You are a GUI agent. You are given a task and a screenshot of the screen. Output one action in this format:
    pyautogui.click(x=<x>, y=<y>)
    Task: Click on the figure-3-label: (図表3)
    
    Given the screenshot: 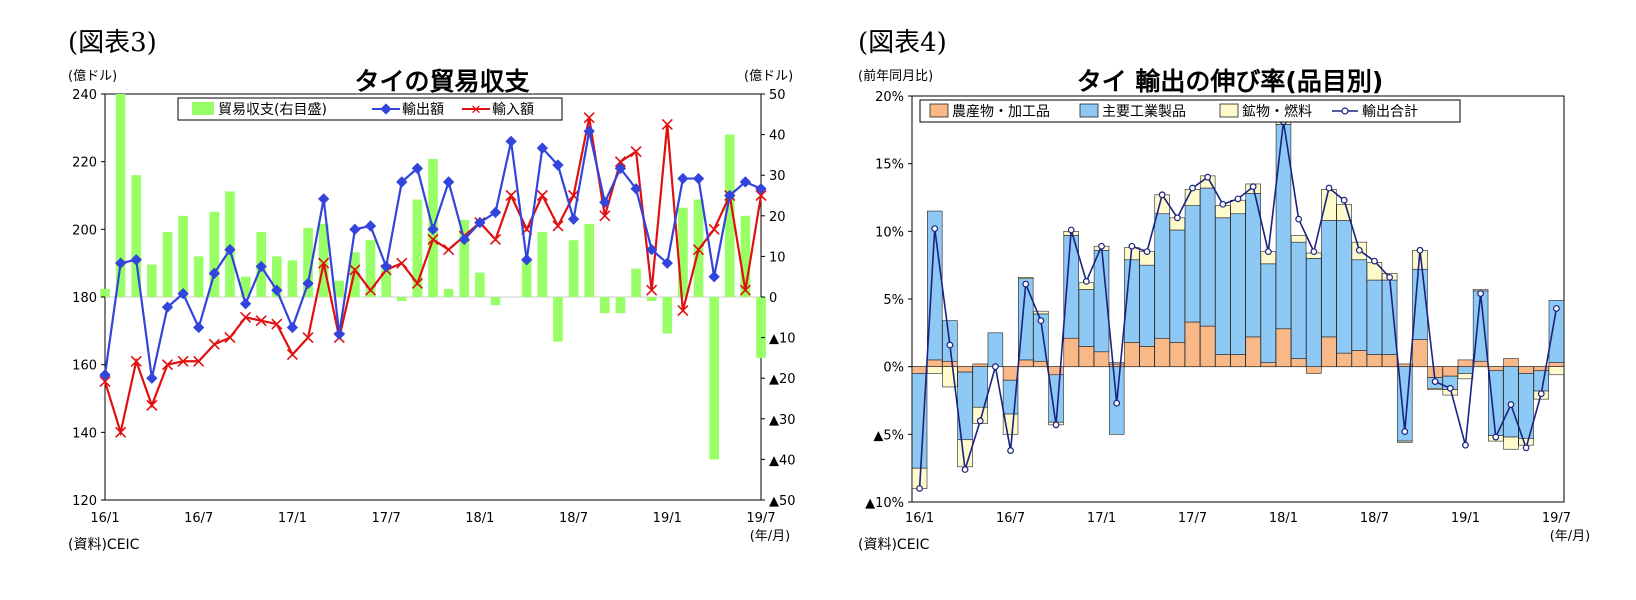 What is the action you would take?
    pyautogui.click(x=112, y=43)
    